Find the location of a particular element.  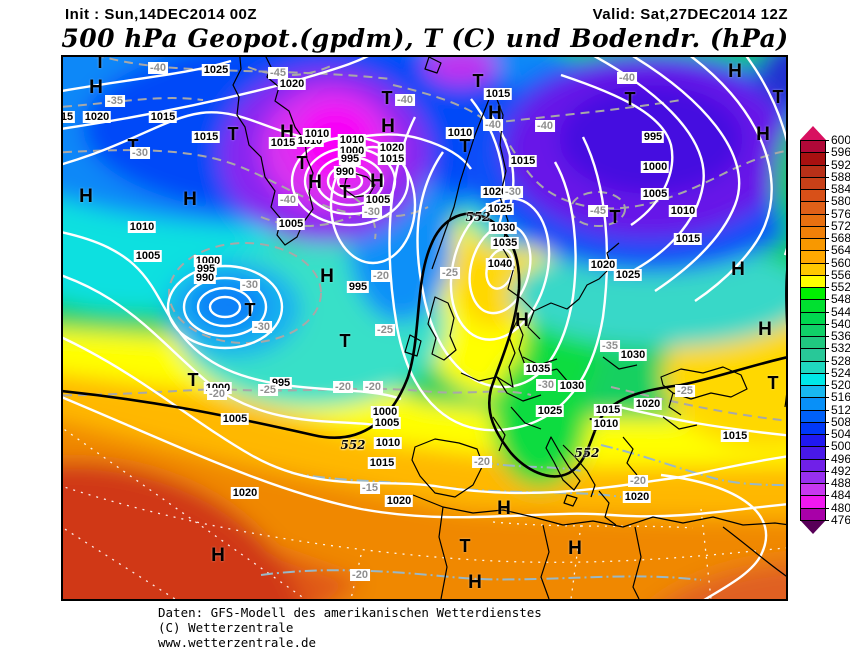

colorbar-value-label: 596 is located at coordinates (840, 152).